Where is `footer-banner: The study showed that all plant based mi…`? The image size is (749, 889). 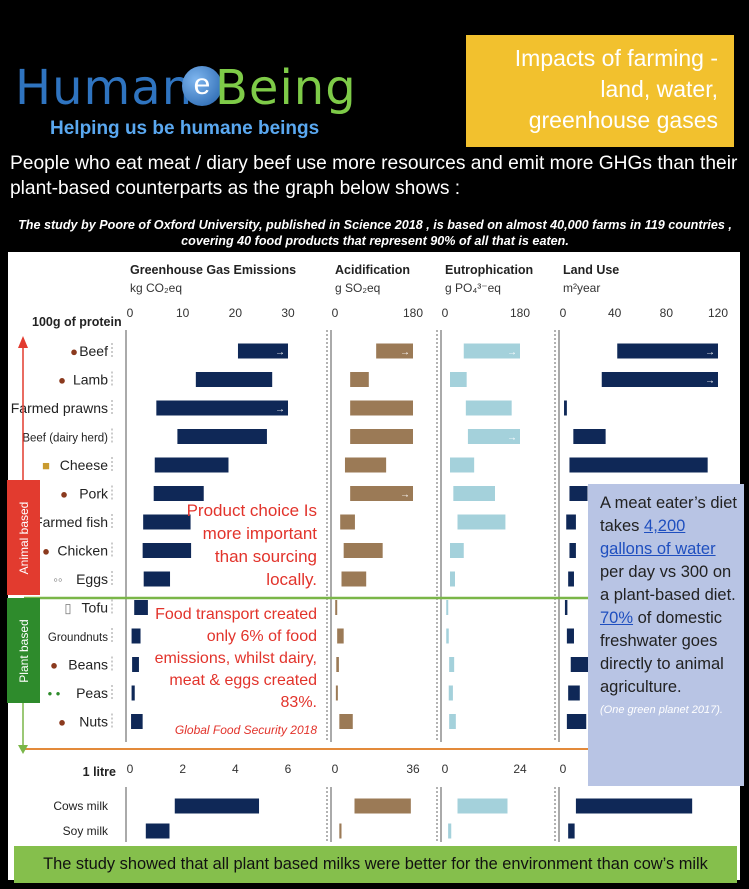 footer-banner: The study showed that all plant based mi… is located at coordinates (375, 864).